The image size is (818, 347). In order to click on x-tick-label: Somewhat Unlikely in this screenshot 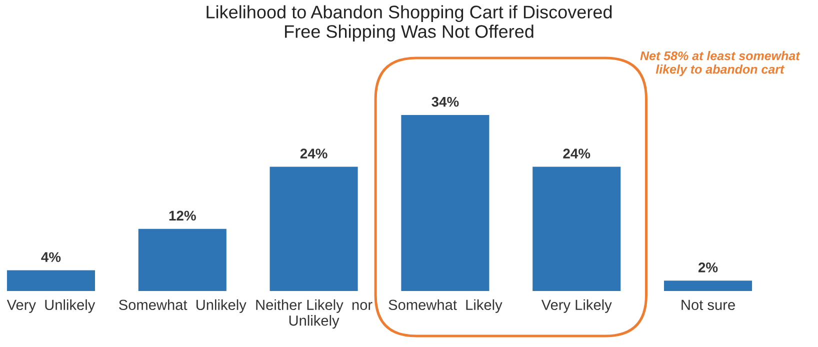, I will do `click(182, 306)`.